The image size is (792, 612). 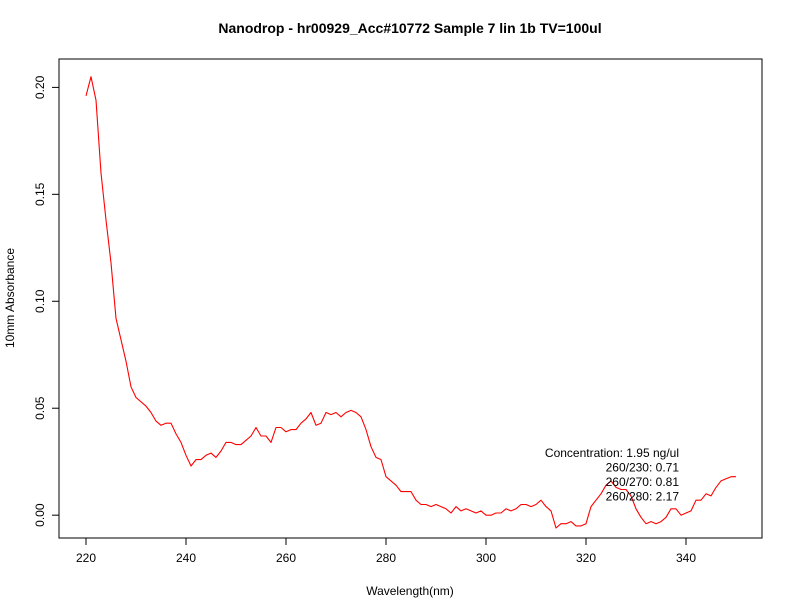 I want to click on y-tick-label: 0.00, so click(x=40, y=515).